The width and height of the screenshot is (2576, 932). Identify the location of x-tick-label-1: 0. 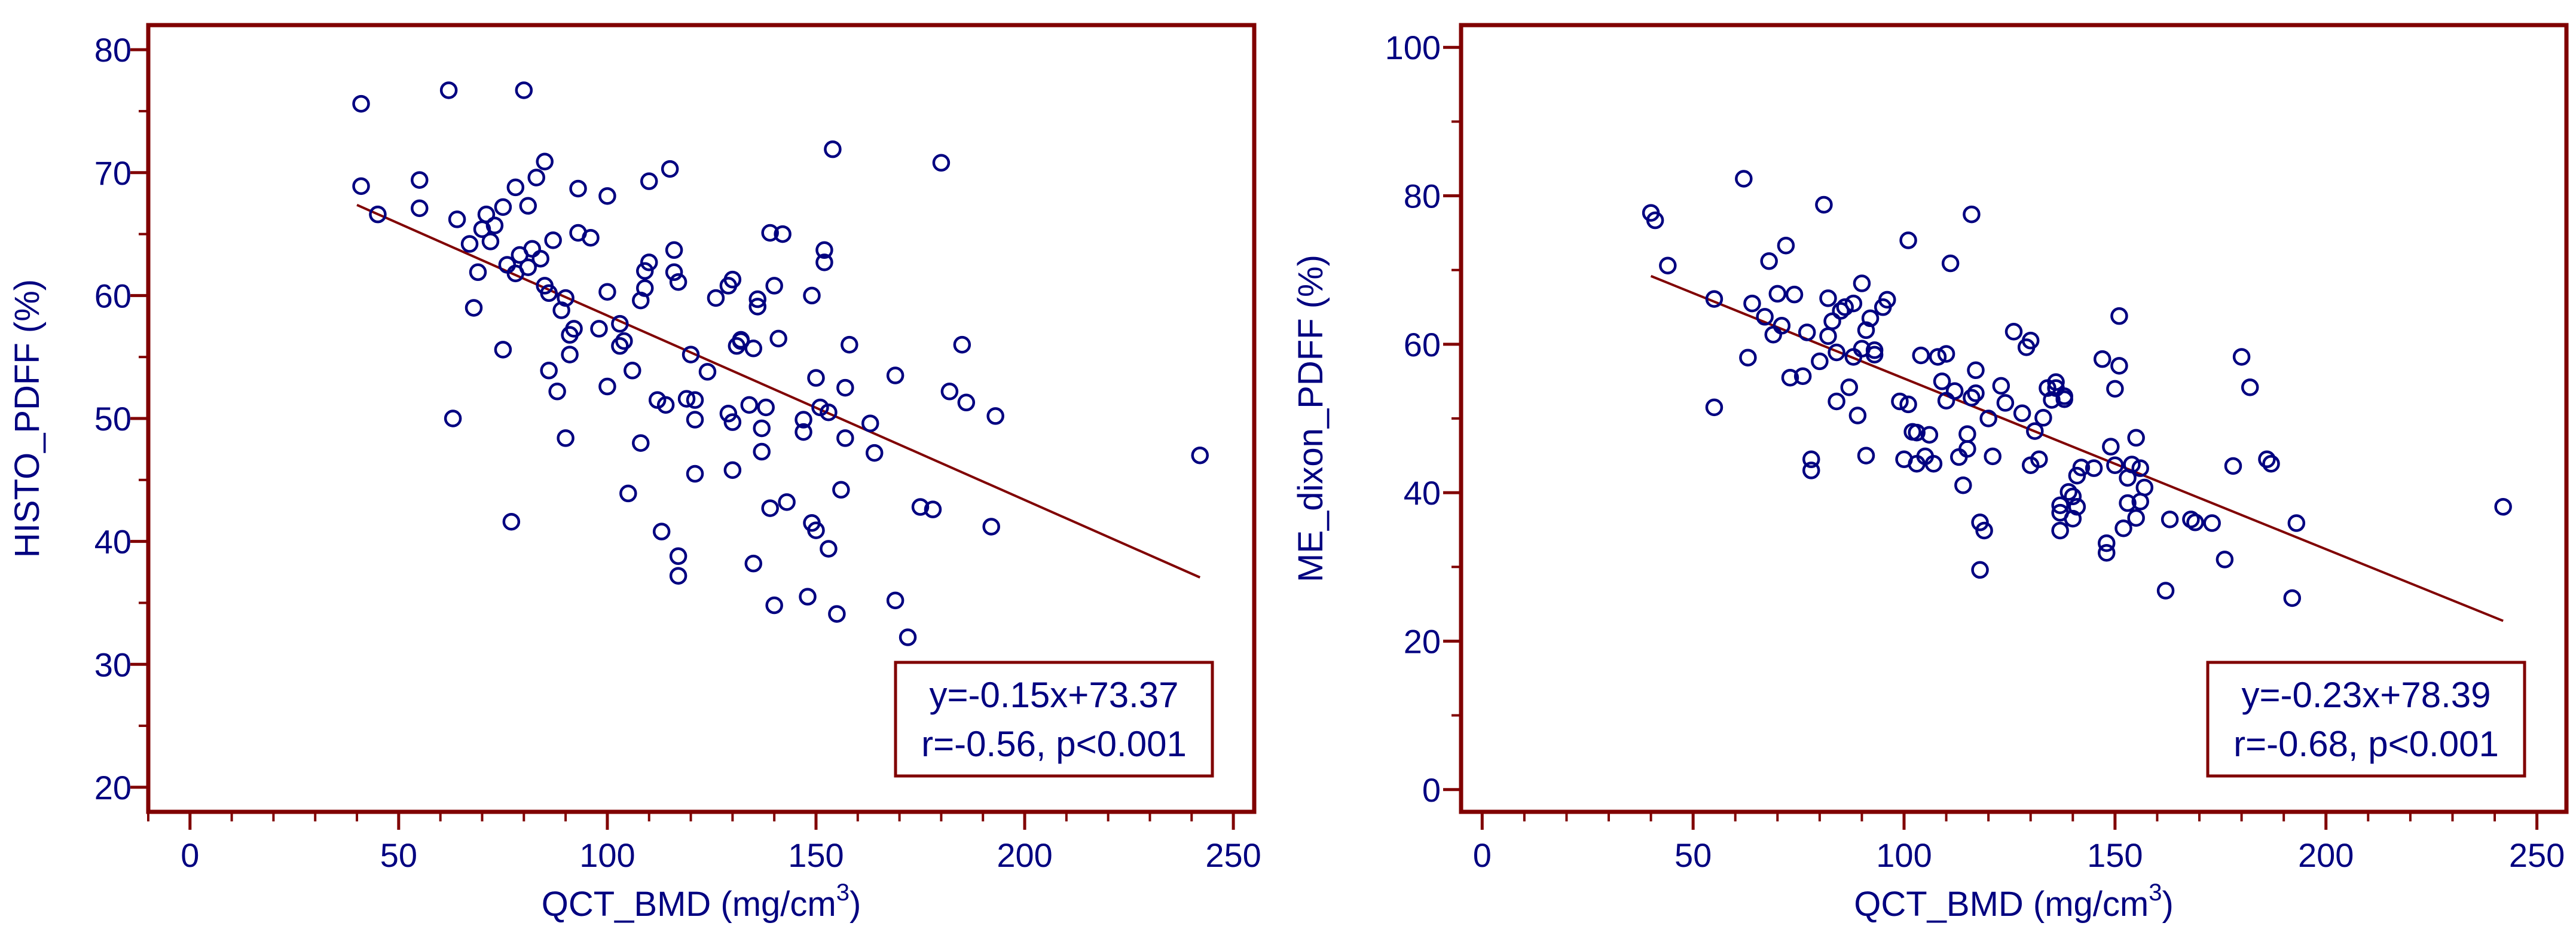
(190, 855).